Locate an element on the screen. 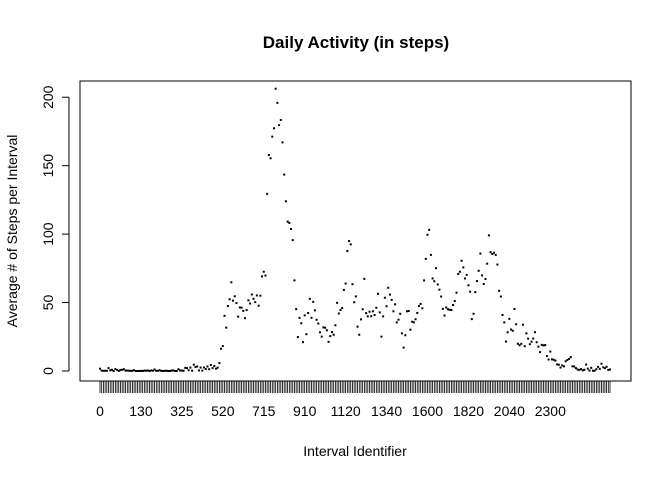 Image resolution: width=672 pixels, height=480 pixels. chart-title: Daily Activity (in steps) is located at coordinates (356, 42).